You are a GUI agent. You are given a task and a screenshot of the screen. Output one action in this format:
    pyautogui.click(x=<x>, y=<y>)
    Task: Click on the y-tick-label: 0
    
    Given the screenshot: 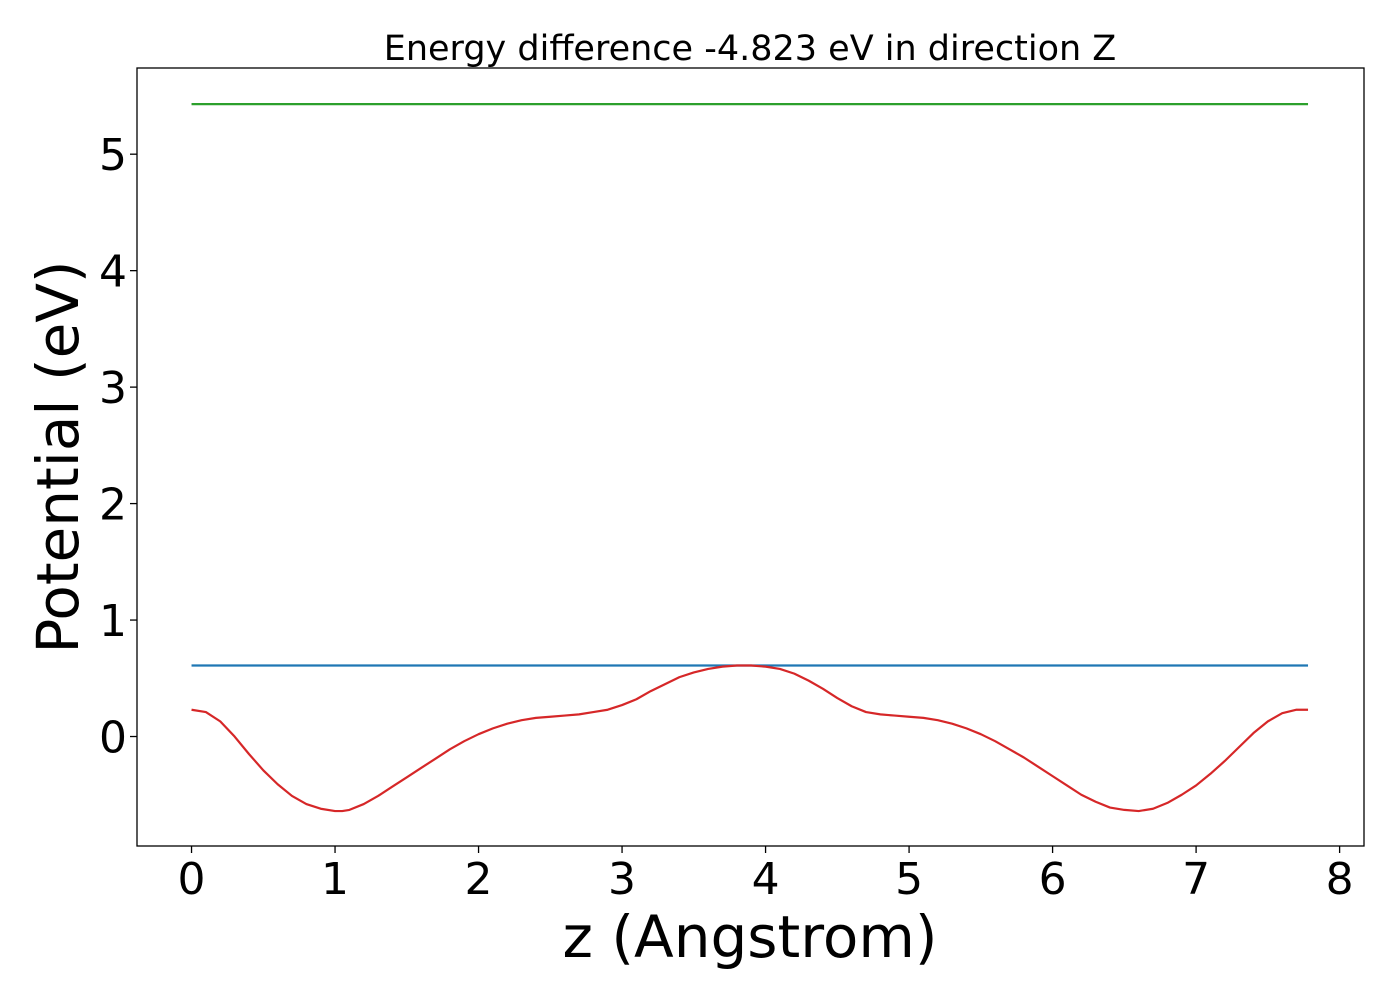 What is the action you would take?
    pyautogui.click(x=113, y=738)
    